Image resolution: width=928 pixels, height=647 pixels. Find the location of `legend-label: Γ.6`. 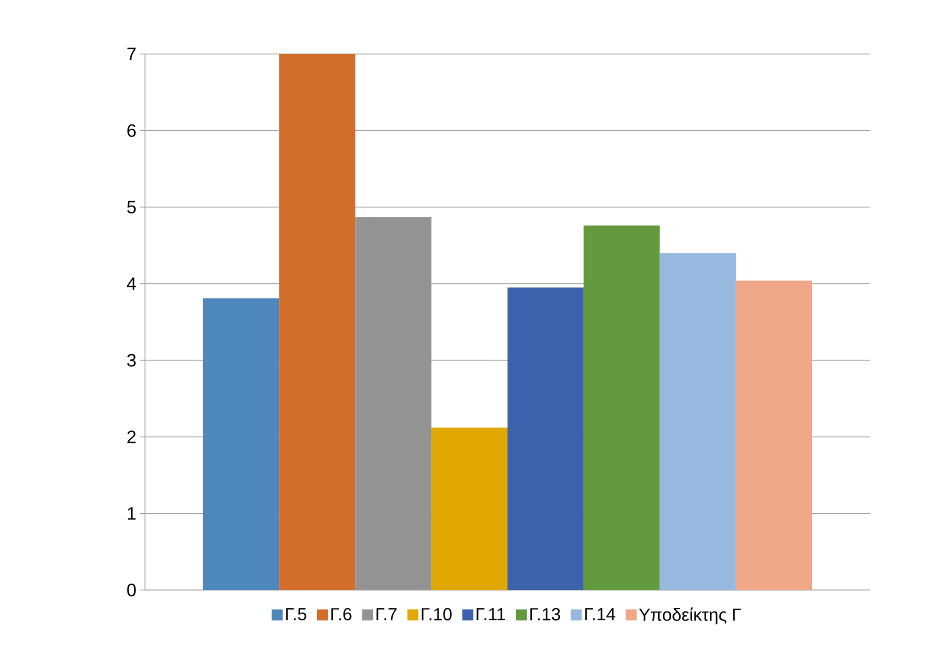

legend-label: Γ.6 is located at coordinates (341, 614).